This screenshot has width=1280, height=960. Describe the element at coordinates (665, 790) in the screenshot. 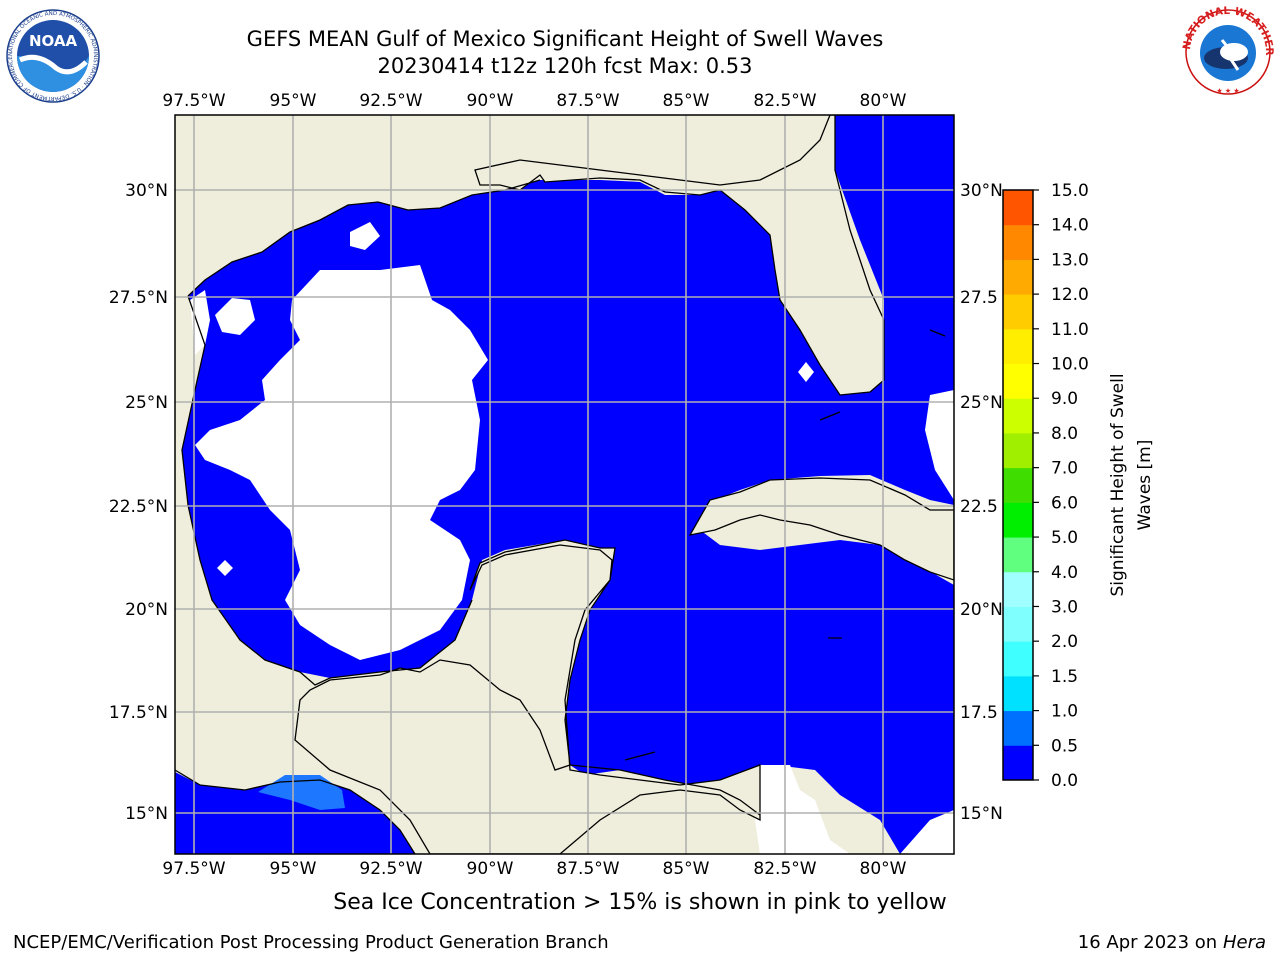

I see `honduras-coast` at that location.